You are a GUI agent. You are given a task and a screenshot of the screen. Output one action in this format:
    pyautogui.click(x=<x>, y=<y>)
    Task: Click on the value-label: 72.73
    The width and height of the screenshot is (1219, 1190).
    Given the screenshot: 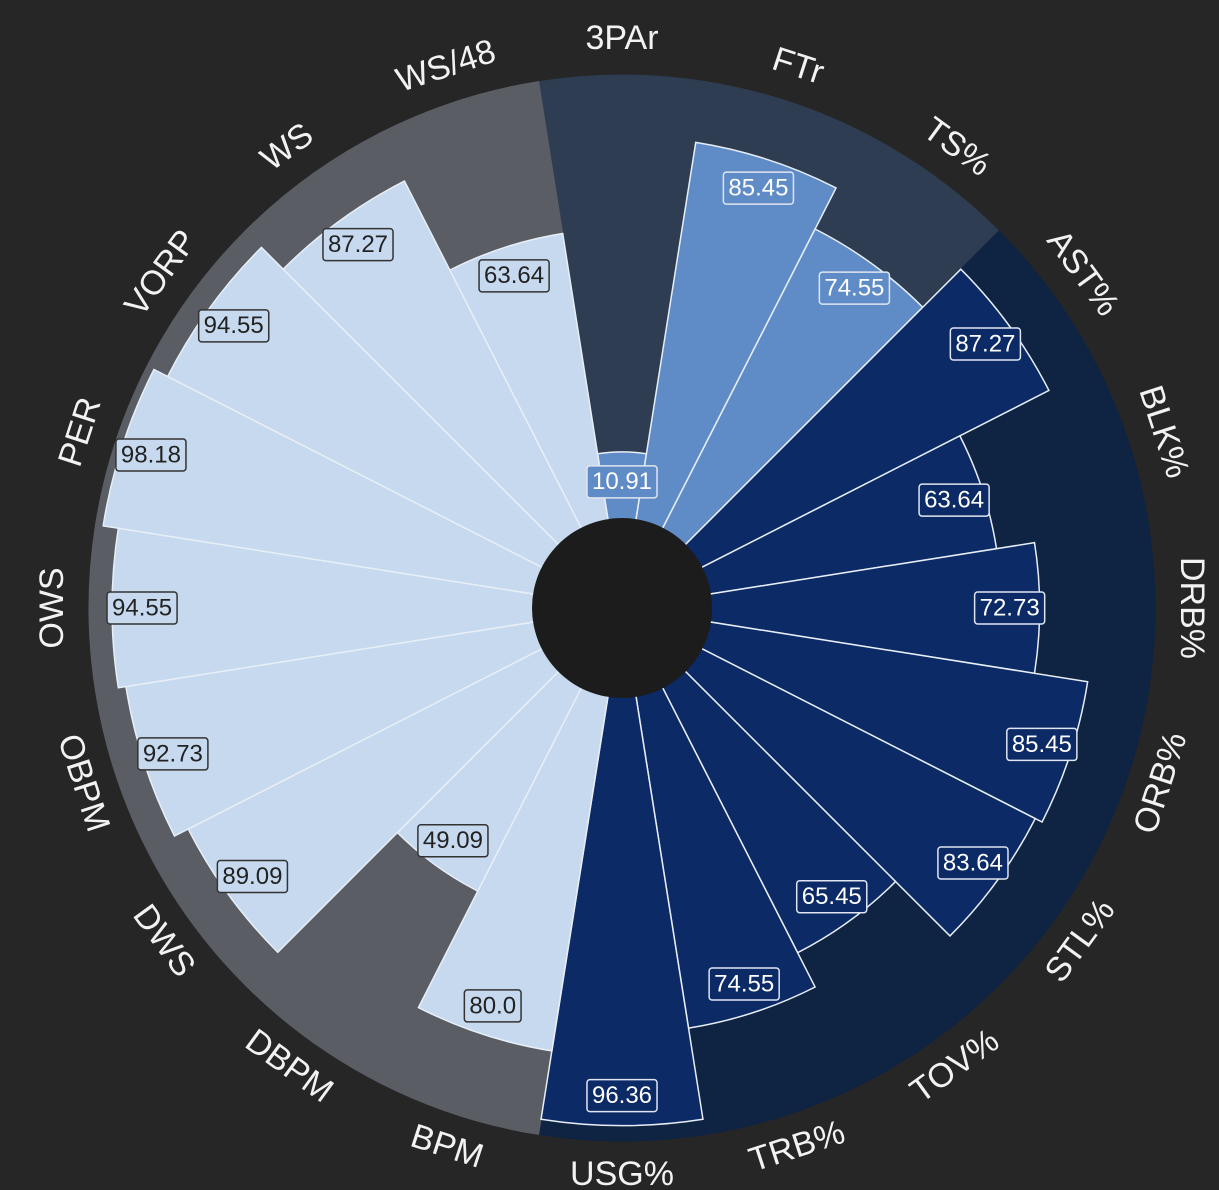 What is the action you would take?
    pyautogui.click(x=1010, y=607)
    